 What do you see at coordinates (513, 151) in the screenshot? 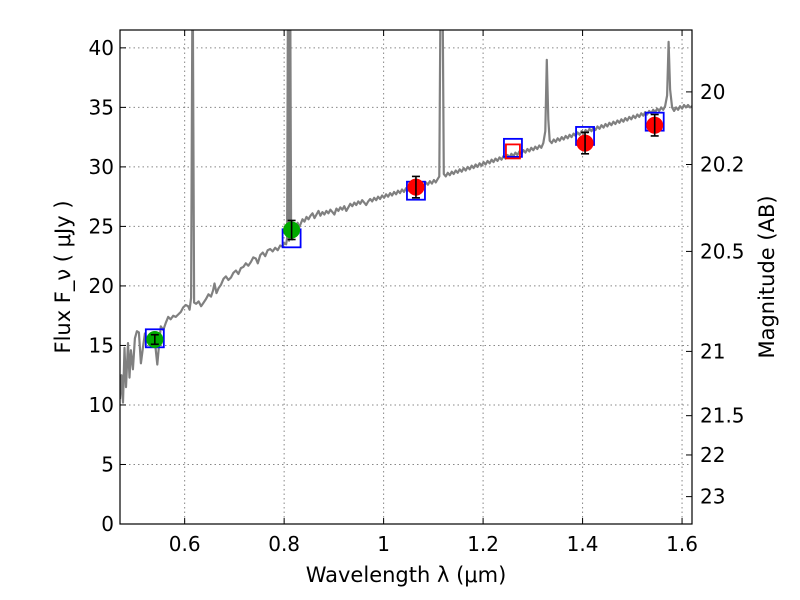
I see `excluded-point-marker` at bounding box center [513, 151].